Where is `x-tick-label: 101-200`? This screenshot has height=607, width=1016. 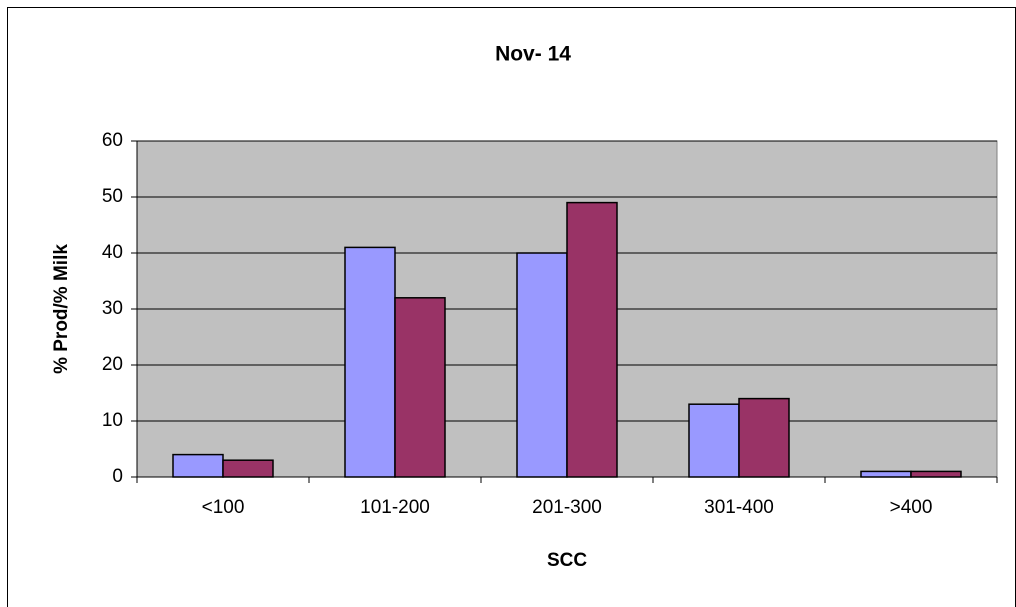 x-tick-label: 101-200 is located at coordinates (395, 507).